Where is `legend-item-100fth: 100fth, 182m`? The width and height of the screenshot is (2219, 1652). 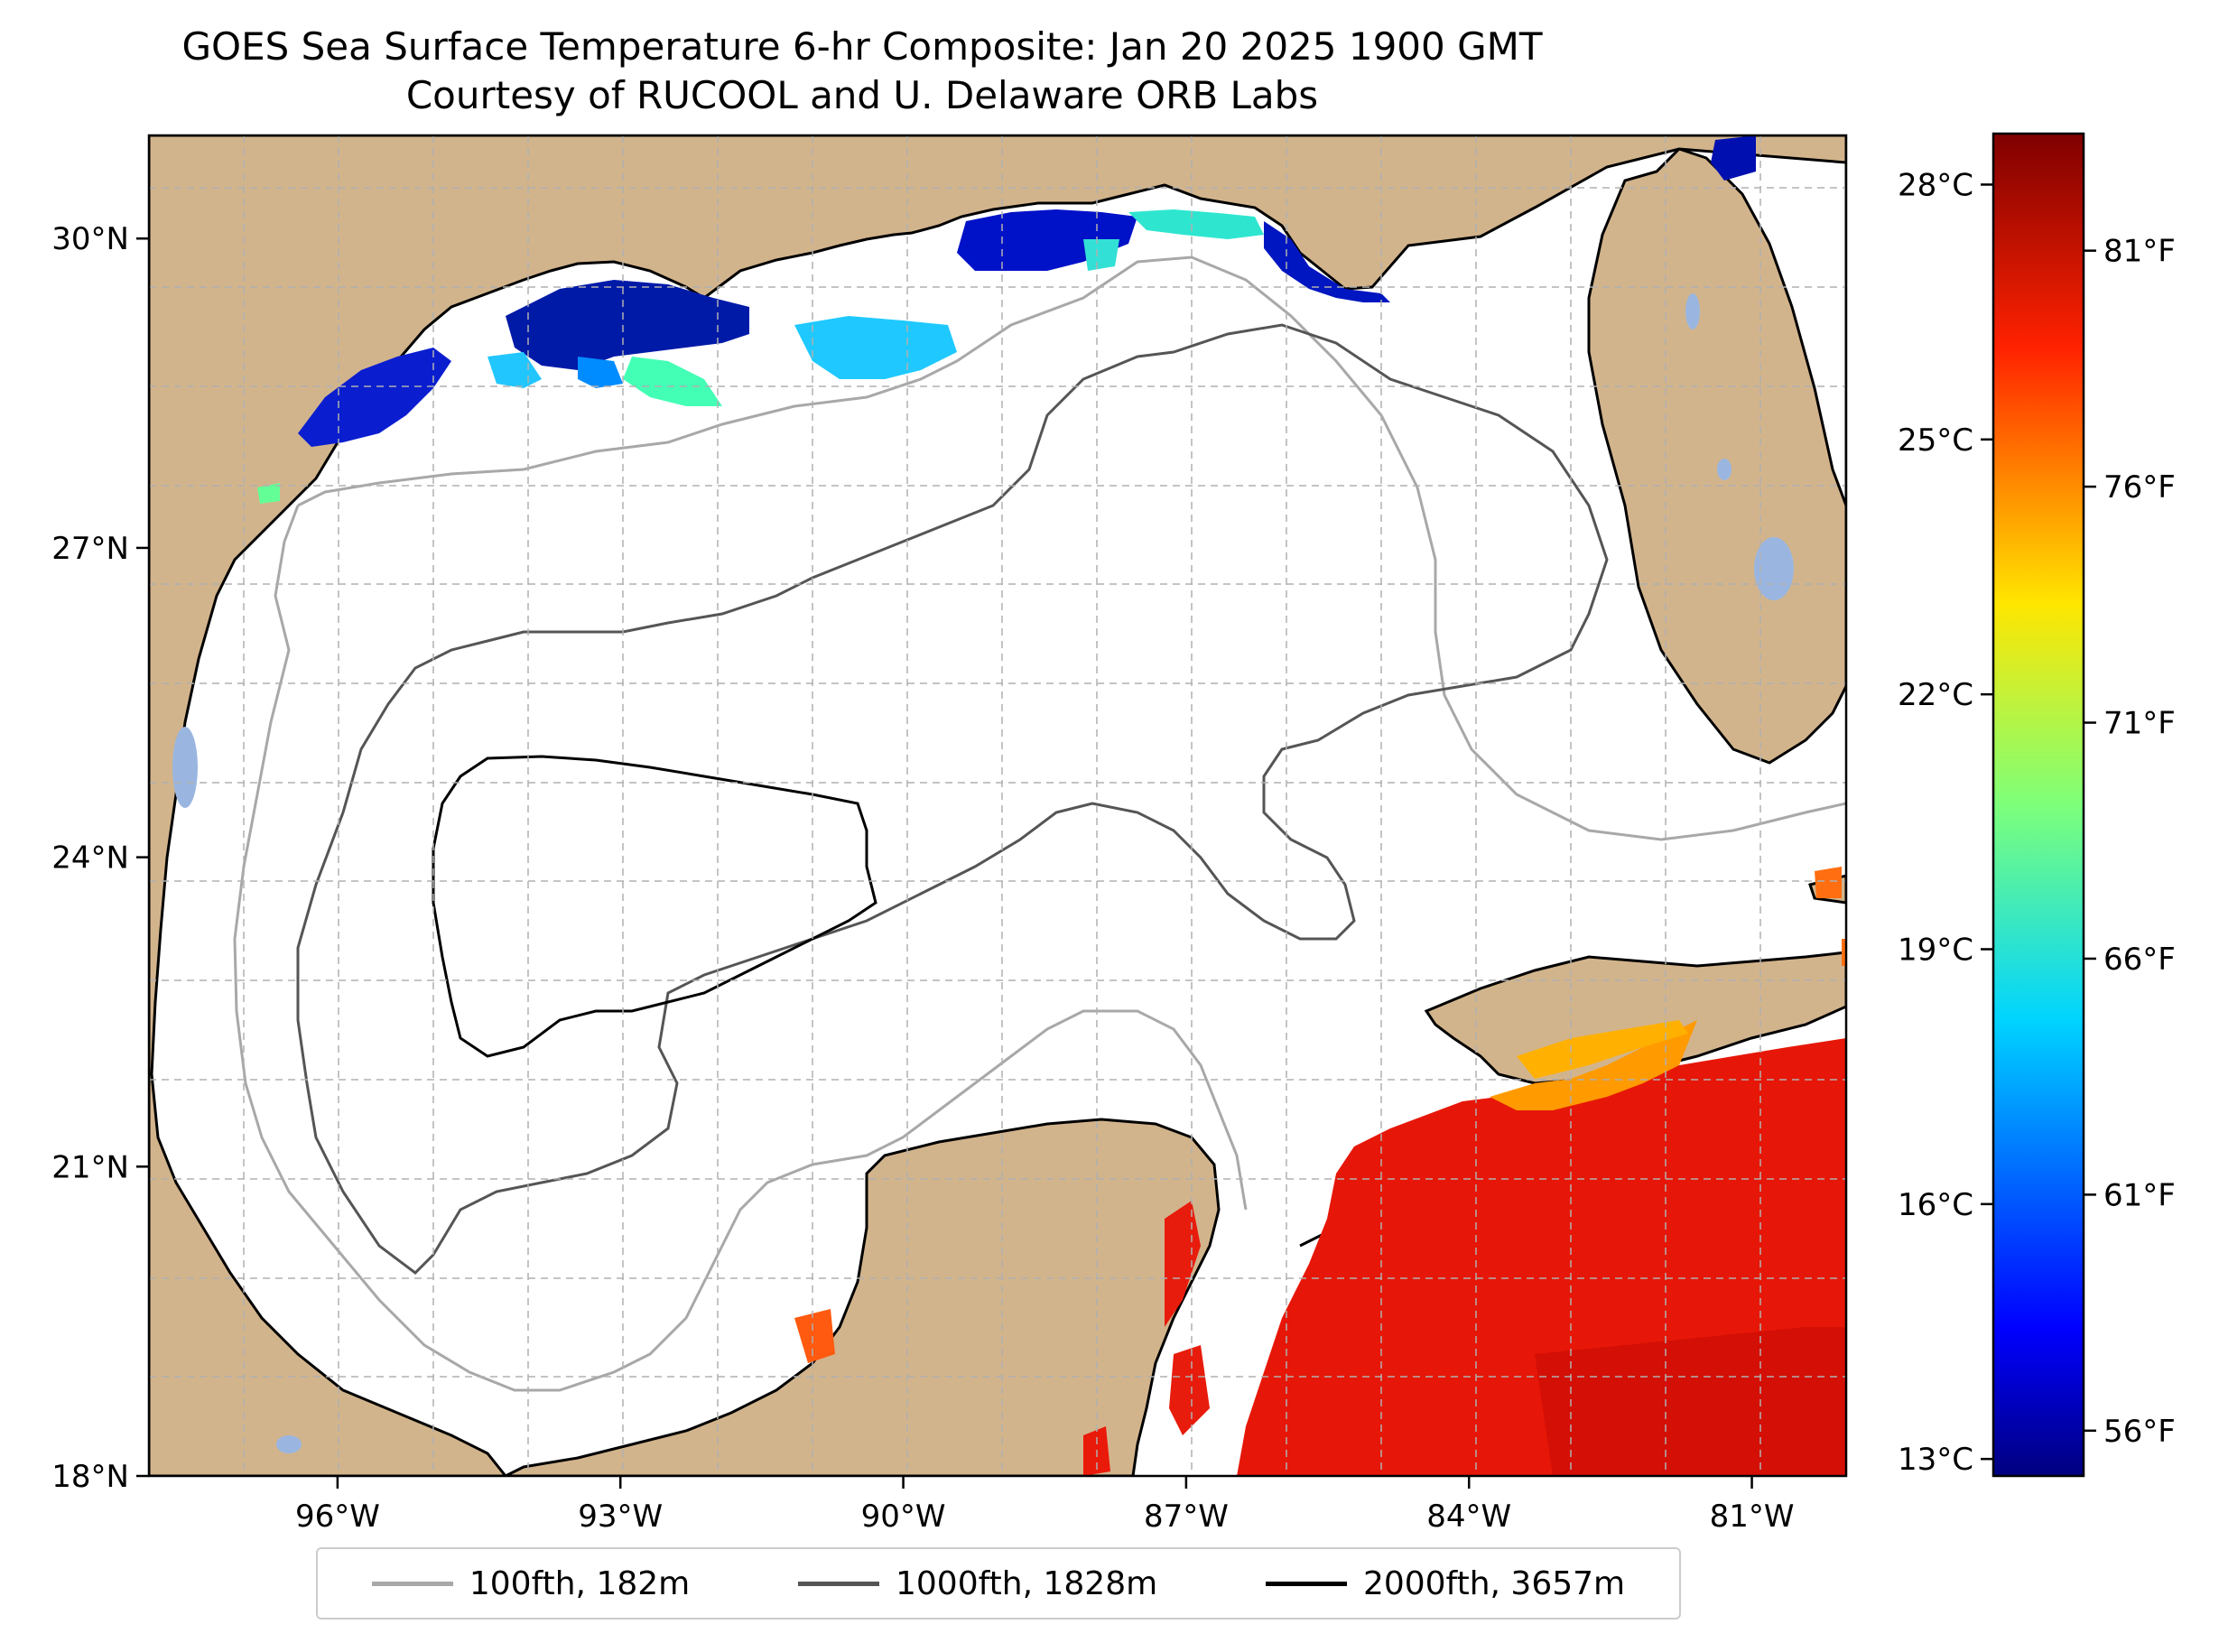 legend-item-100fth: 100fth, 182m is located at coordinates (531, 1583).